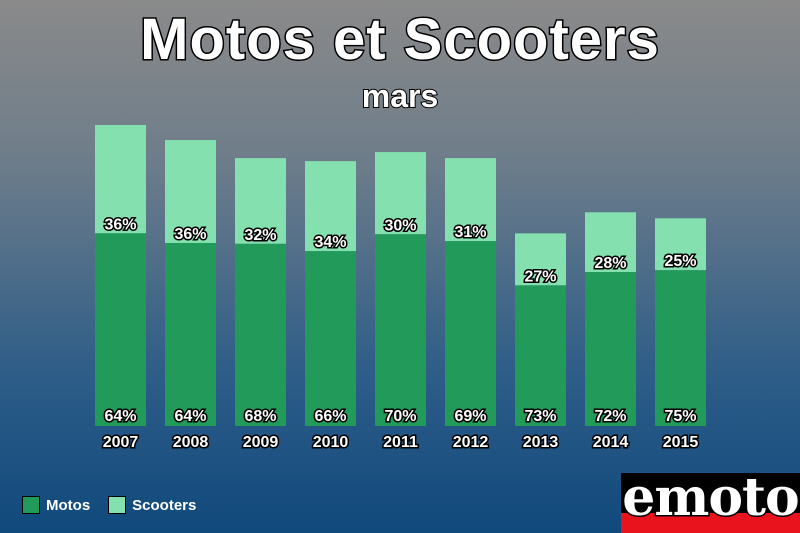 The height and width of the screenshot is (533, 800). I want to click on bar-scooters-2007, so click(120, 179).